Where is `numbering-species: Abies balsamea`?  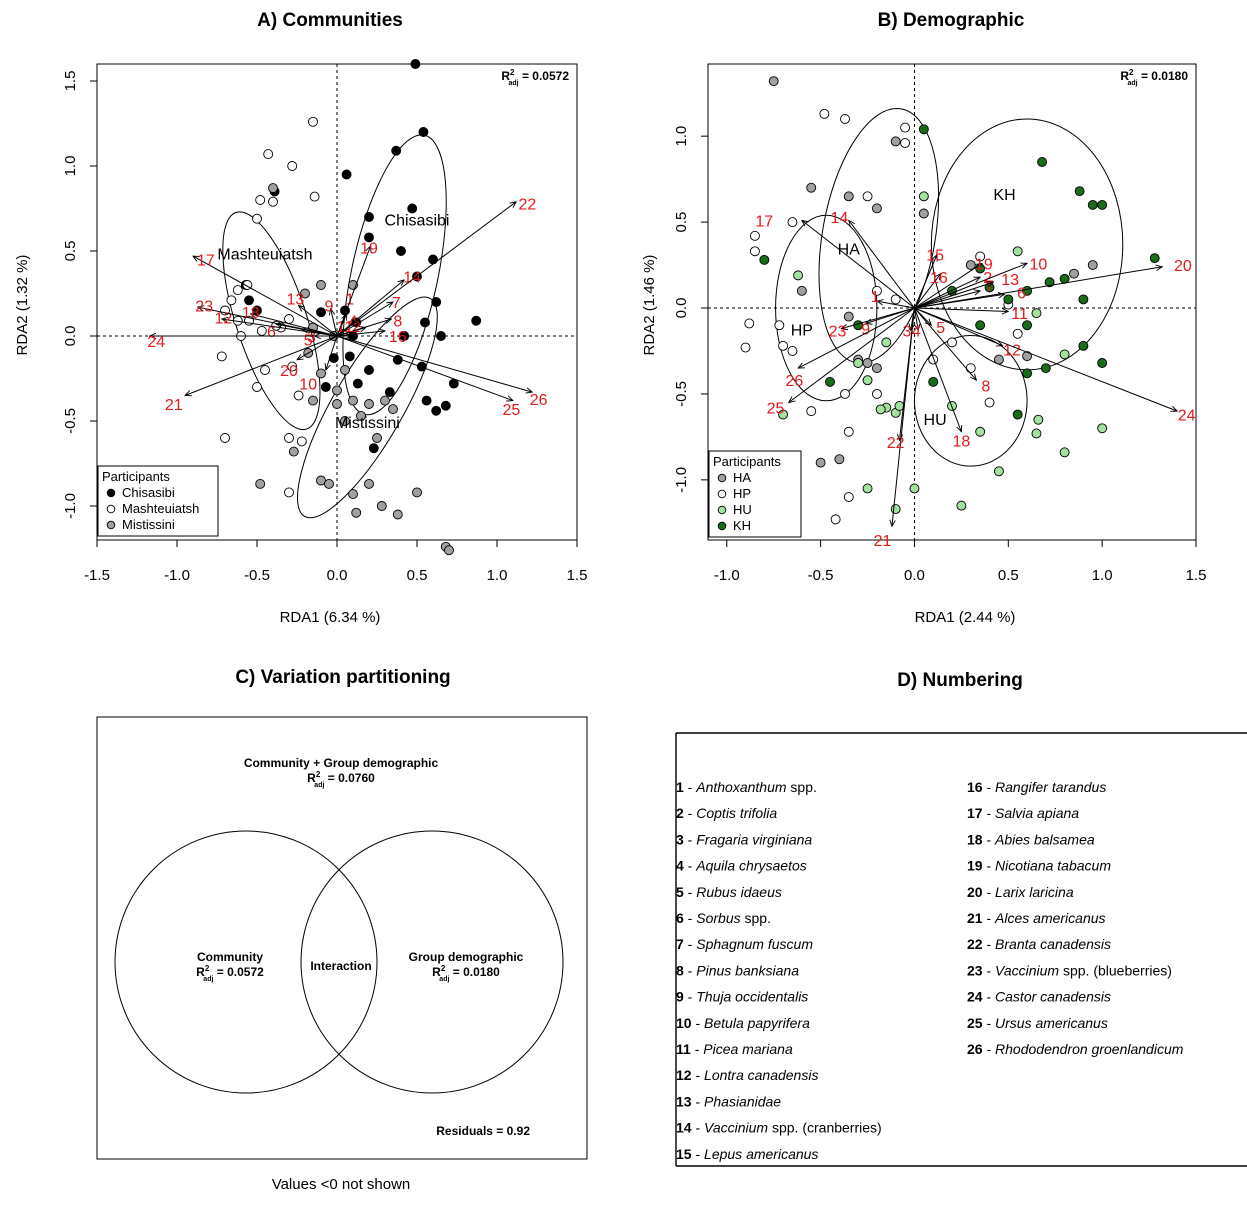
numbering-species: Abies balsamea is located at coordinates (1044, 839).